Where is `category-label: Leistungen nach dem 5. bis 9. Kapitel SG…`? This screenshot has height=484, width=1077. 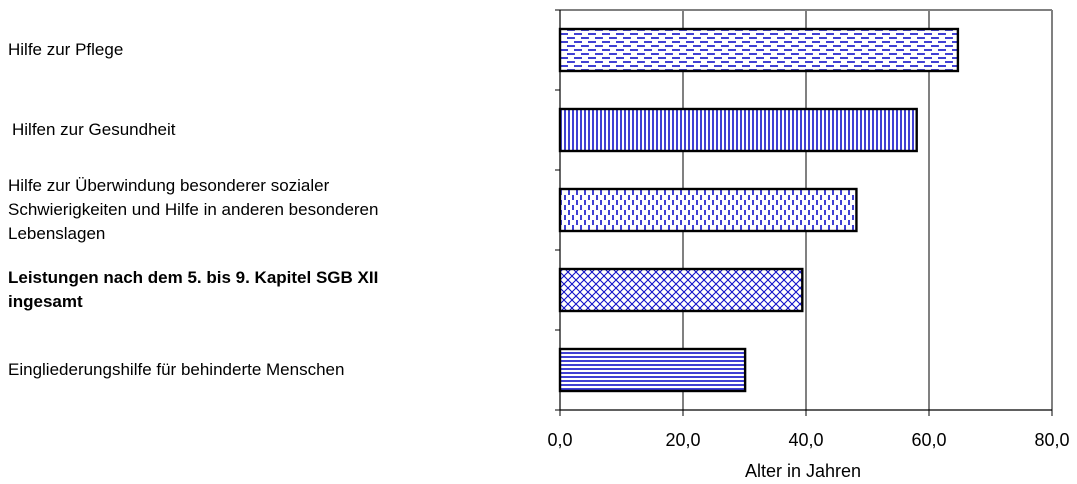 category-label: Leistungen nach dem 5. bis 9. Kapitel SG… is located at coordinates (268, 290).